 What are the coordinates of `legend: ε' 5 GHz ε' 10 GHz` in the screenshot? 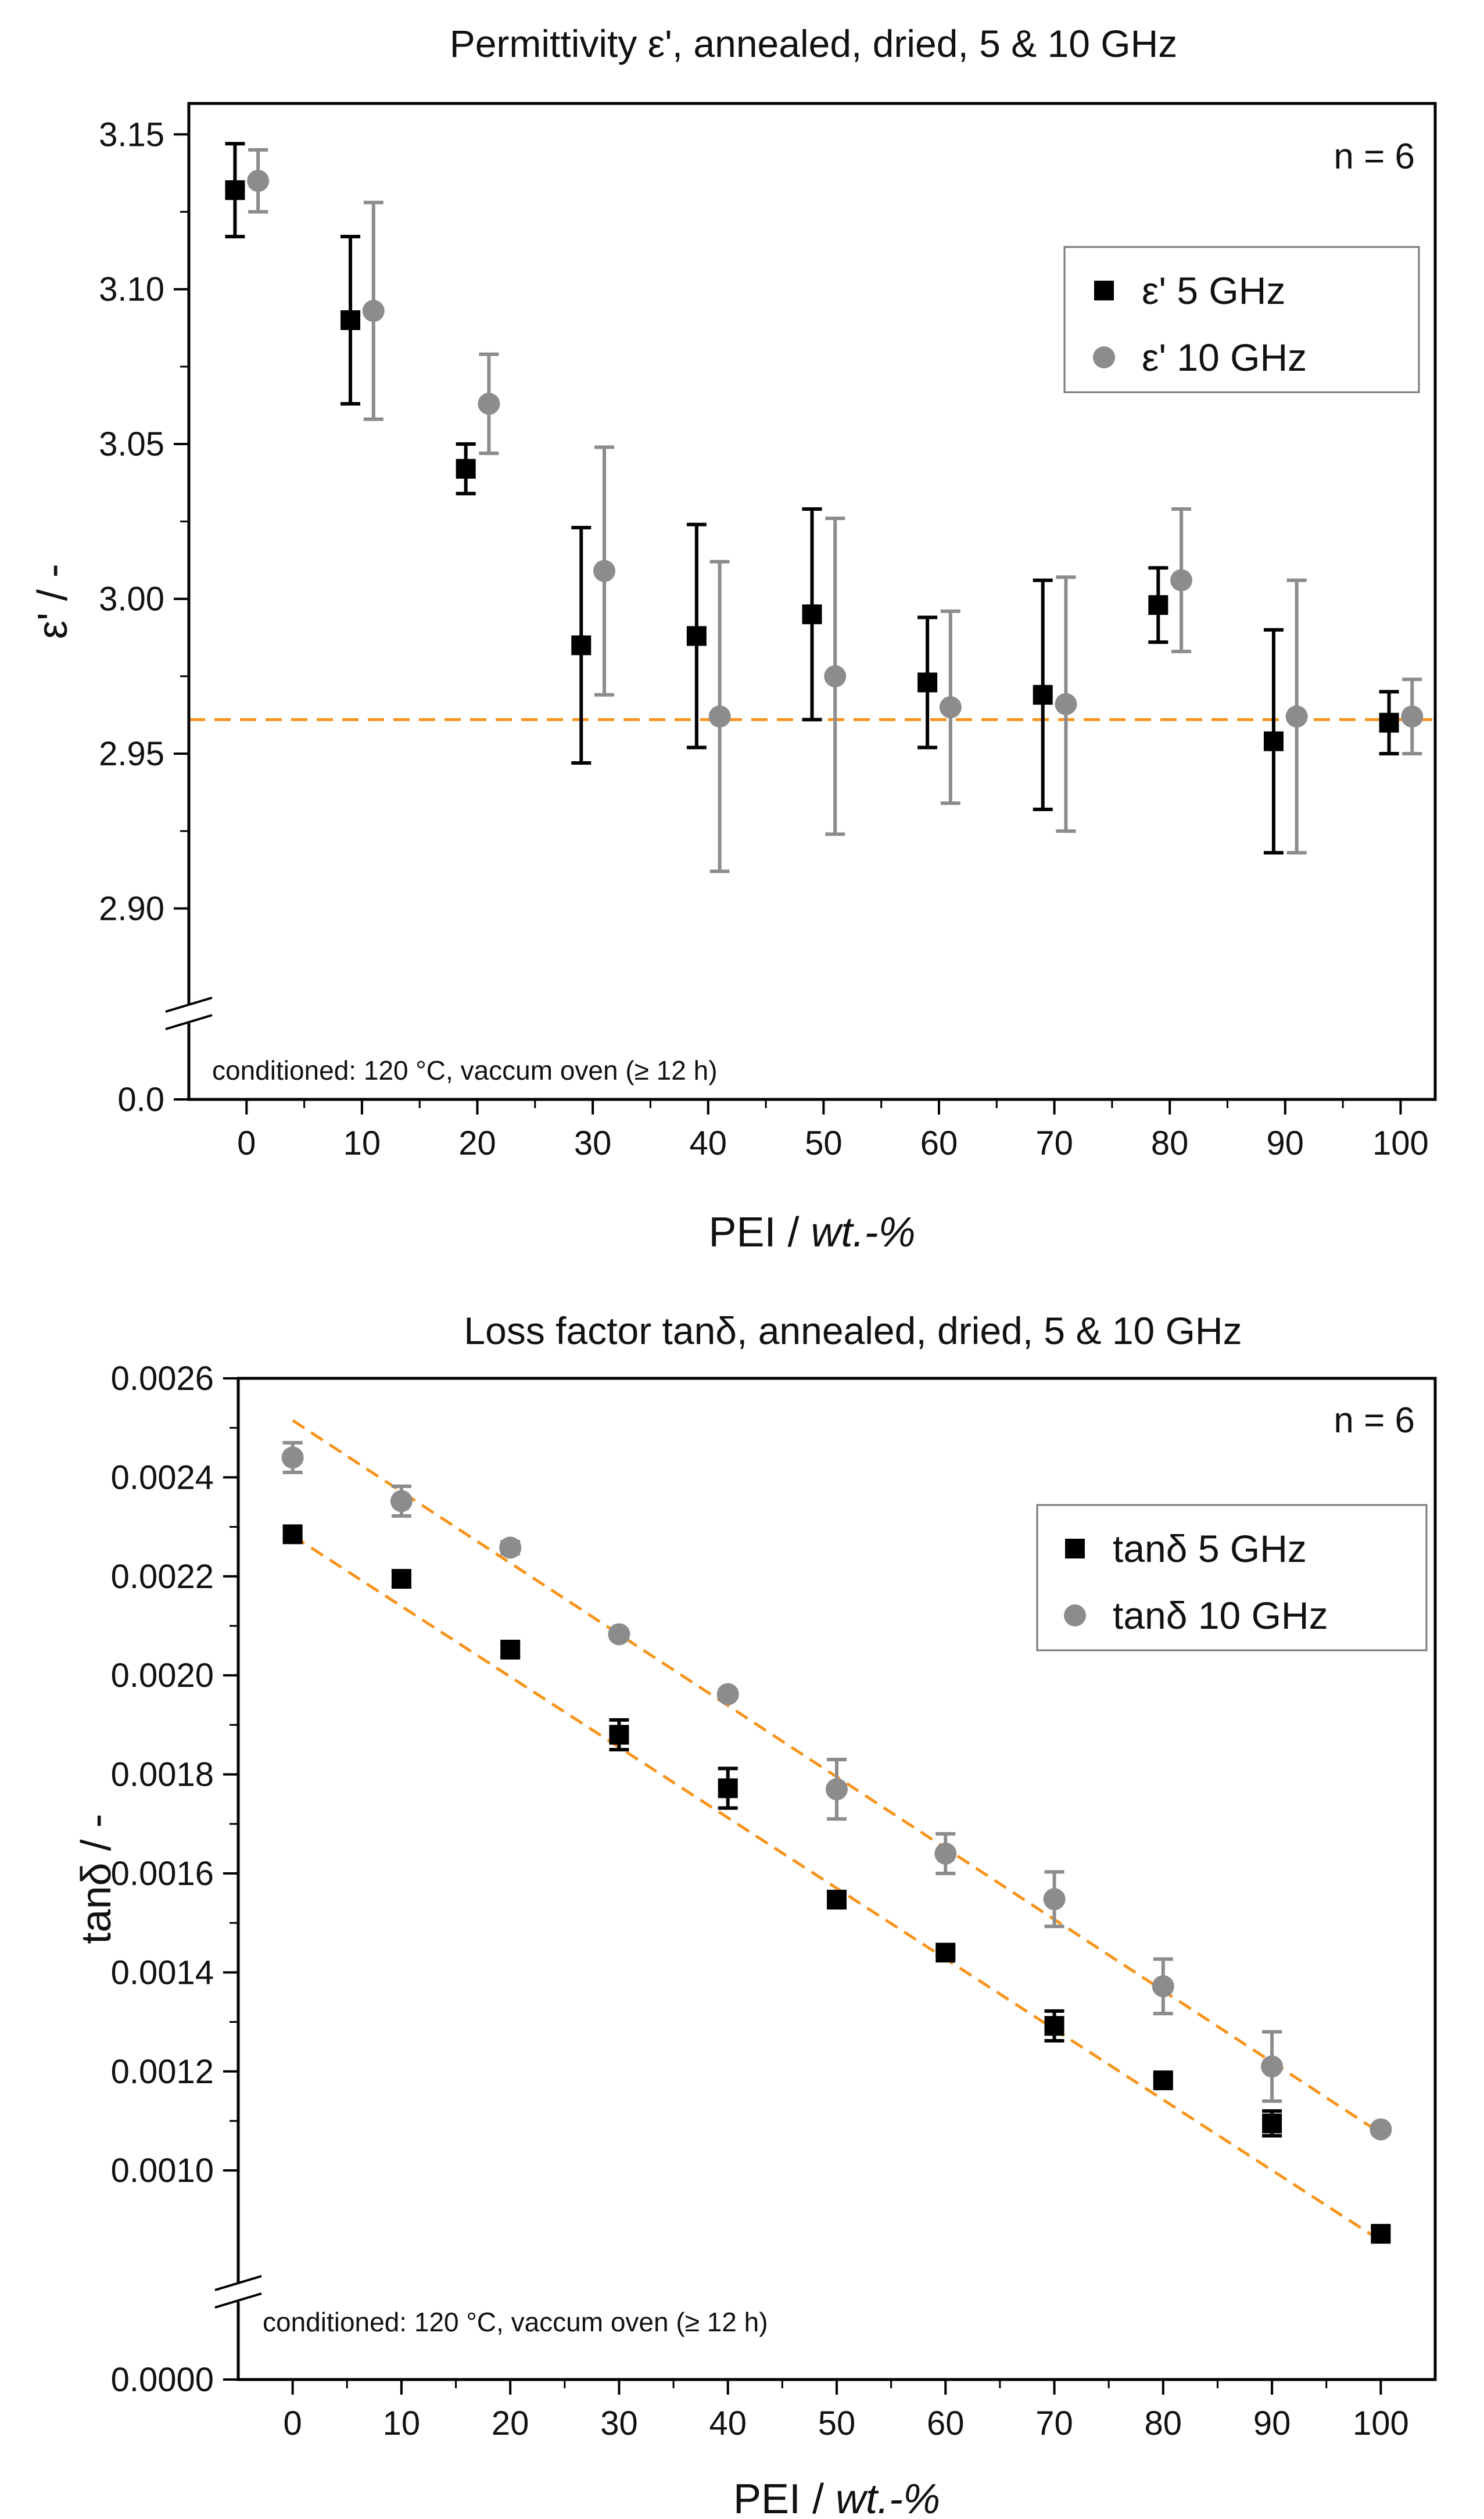 It's located at (1241, 319).